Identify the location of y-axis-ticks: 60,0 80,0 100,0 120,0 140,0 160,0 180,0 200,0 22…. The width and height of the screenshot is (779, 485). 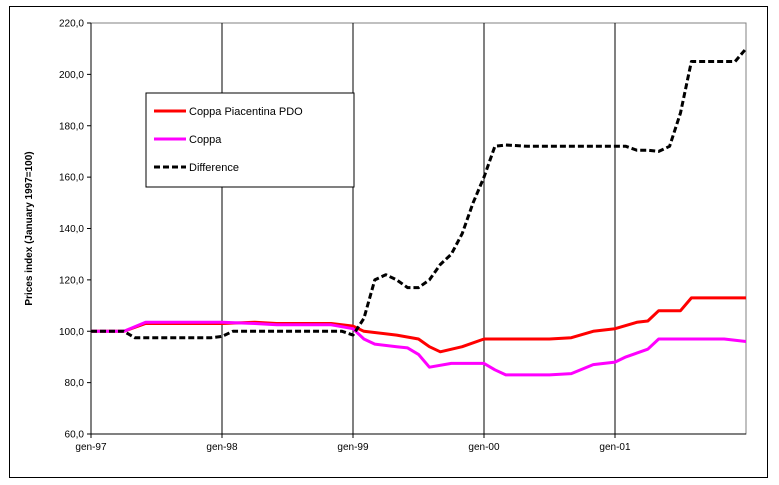
(75, 230).